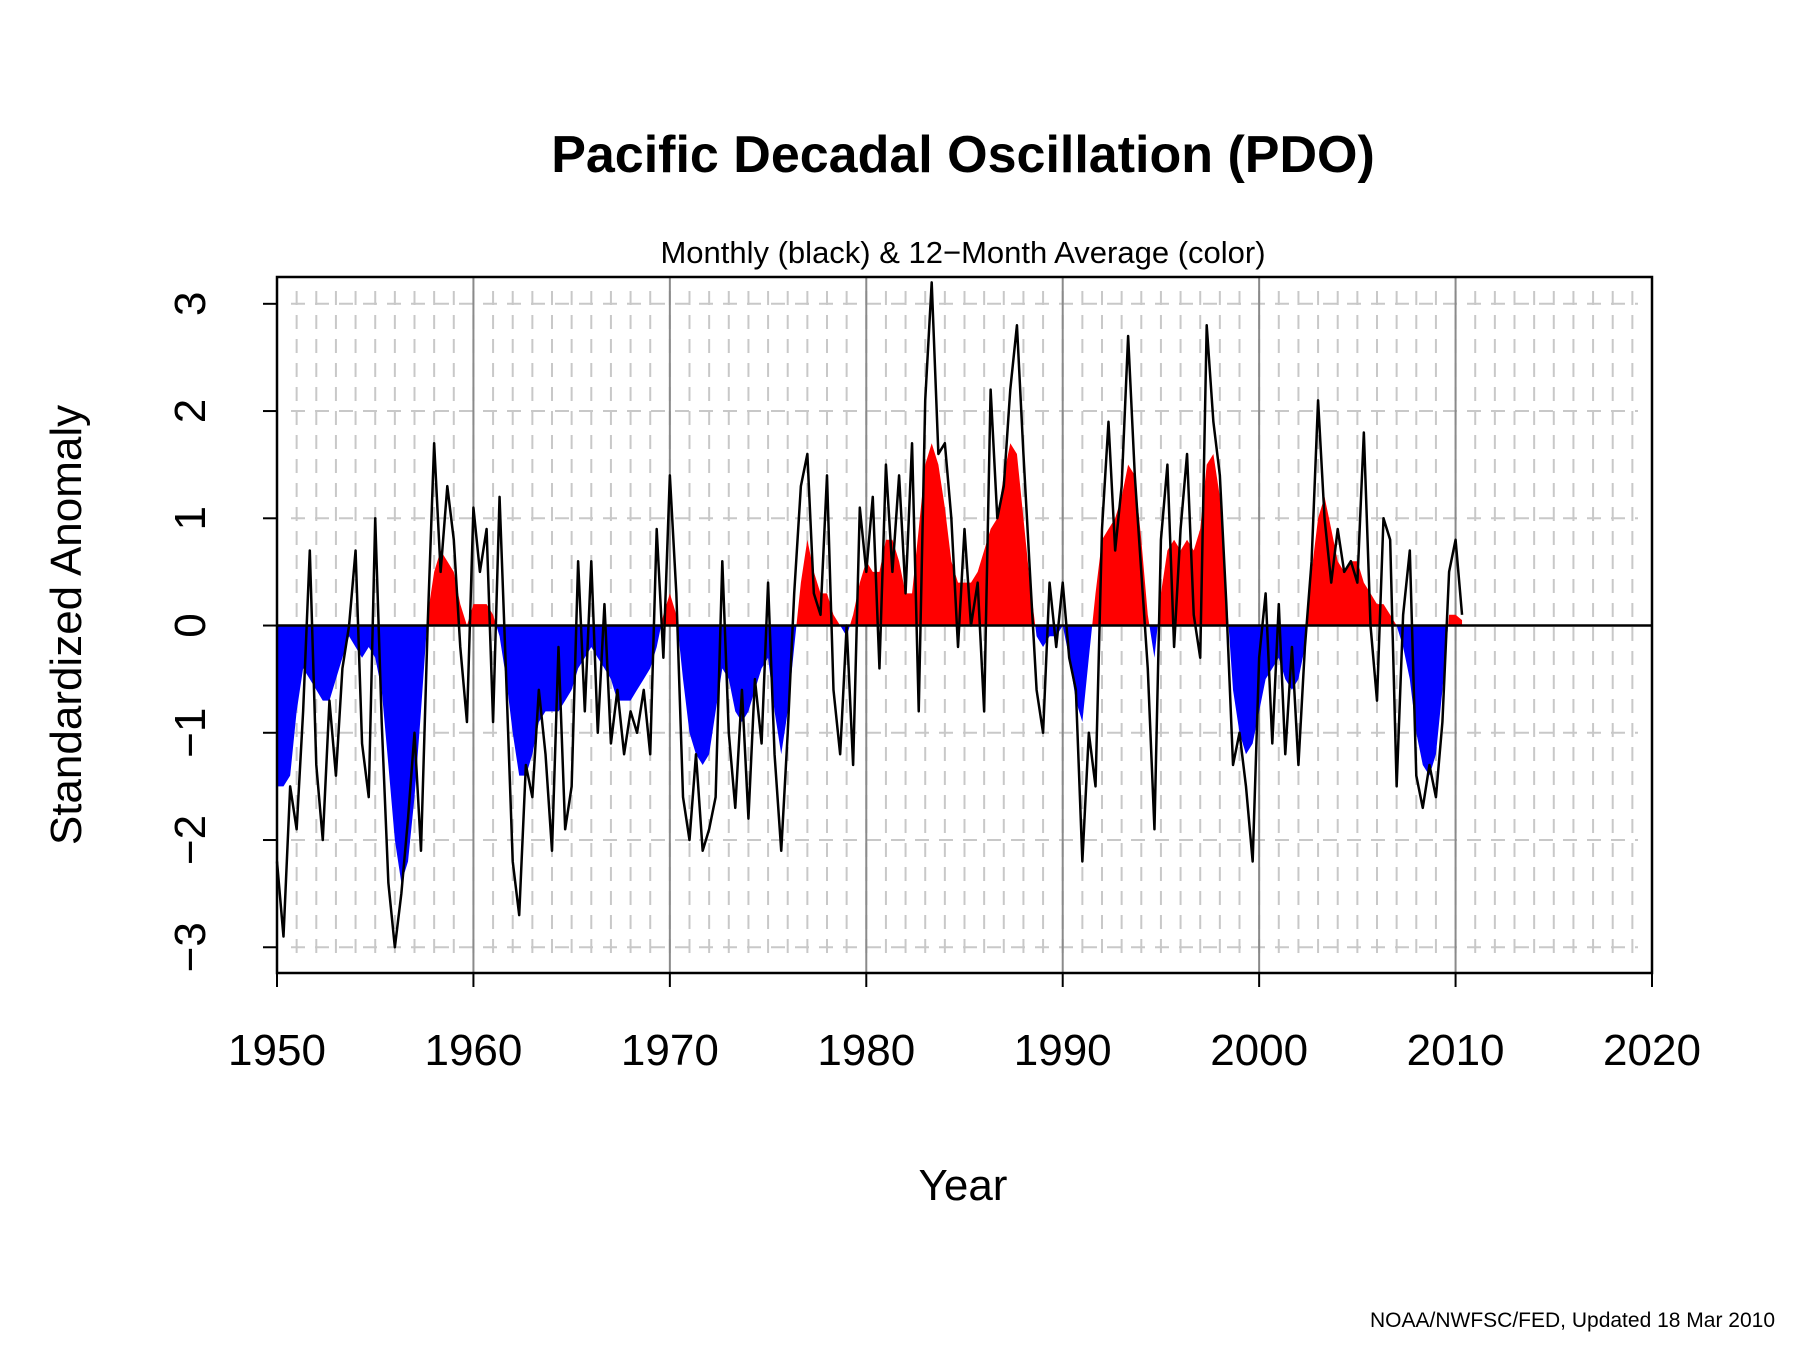 The image size is (1800, 1355). What do you see at coordinates (963, 1185) in the screenshot?
I see `x-axis-title: Year` at bounding box center [963, 1185].